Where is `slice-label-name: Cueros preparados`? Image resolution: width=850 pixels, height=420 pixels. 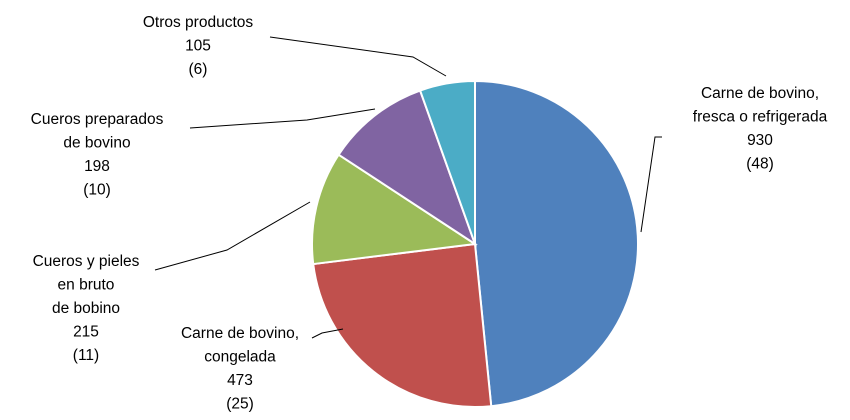 slice-label-name: Cueros preparados is located at coordinates (97, 119).